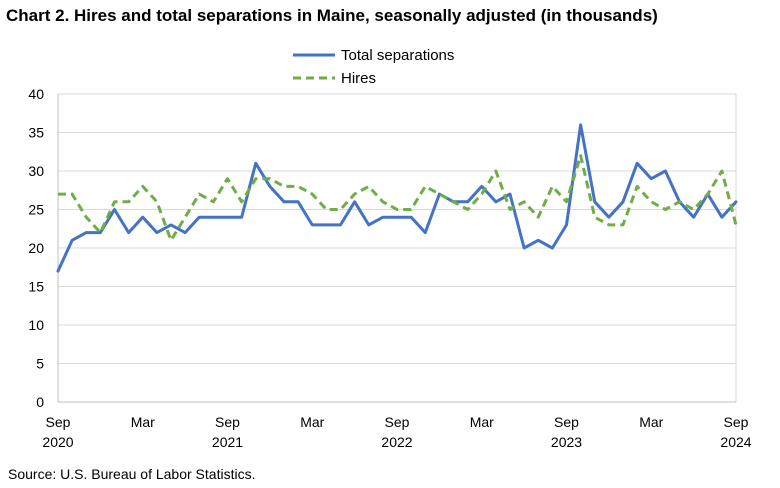 The image size is (780, 488). Describe the element at coordinates (397, 55) in the screenshot. I see `legend-label: Total separations` at that location.